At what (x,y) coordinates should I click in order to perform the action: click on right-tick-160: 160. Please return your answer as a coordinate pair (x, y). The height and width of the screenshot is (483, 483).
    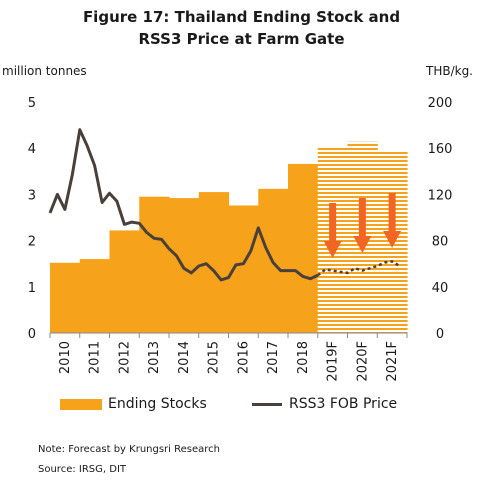
    Looking at the image, I should click on (440, 149).